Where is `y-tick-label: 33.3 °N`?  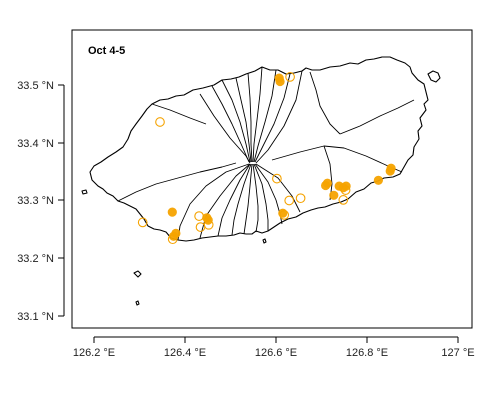 y-tick-label: 33.3 °N is located at coordinates (35, 201).